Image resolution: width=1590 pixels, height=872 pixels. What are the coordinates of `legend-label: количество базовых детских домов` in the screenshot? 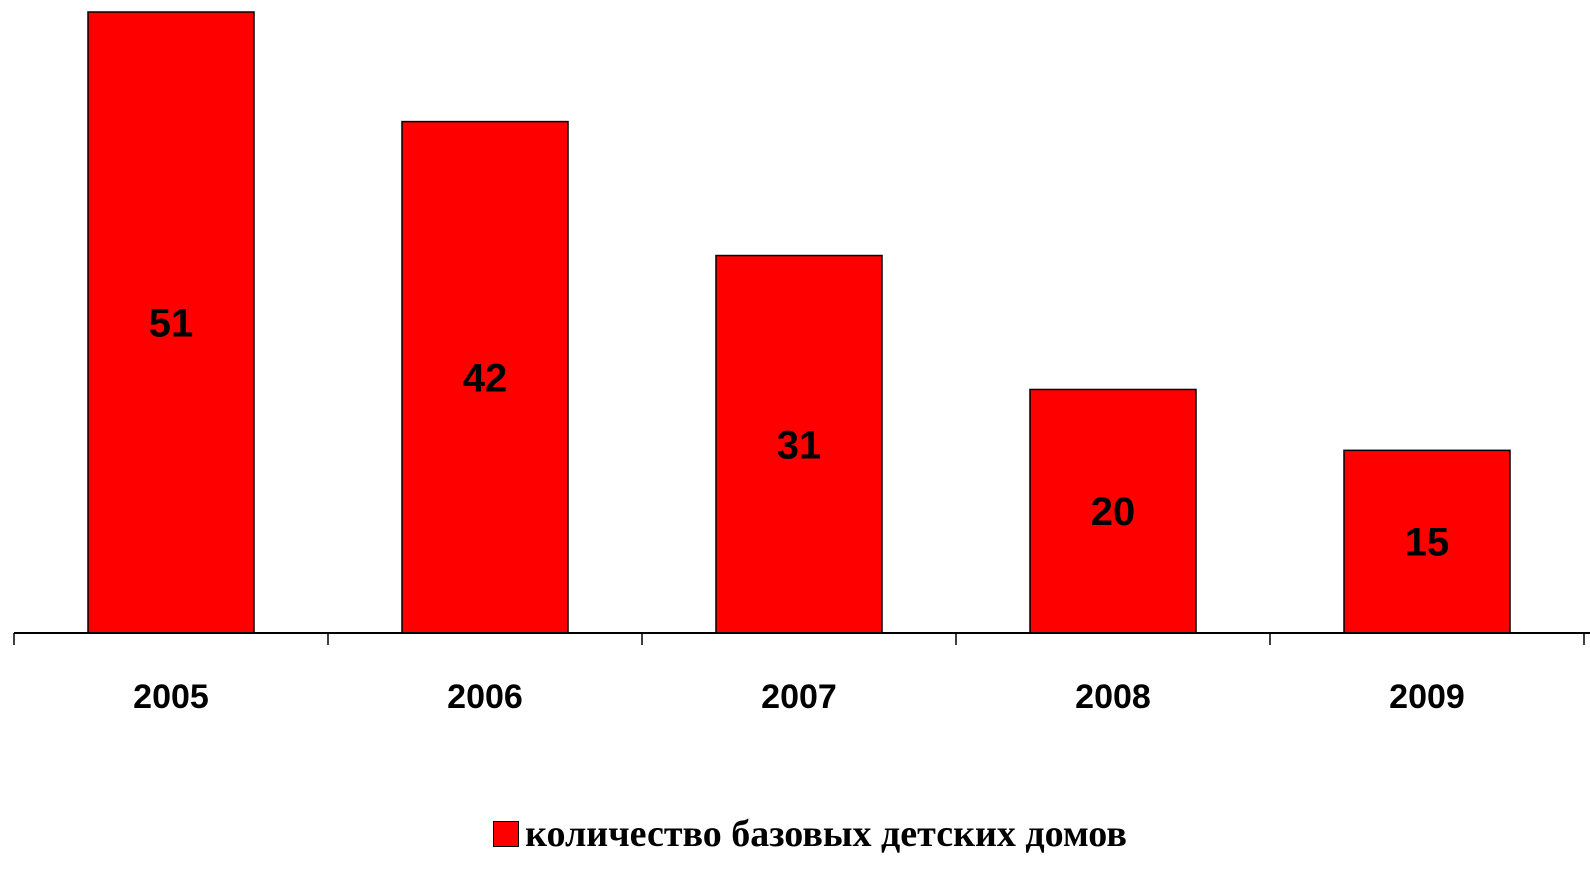 It's located at (826, 834).